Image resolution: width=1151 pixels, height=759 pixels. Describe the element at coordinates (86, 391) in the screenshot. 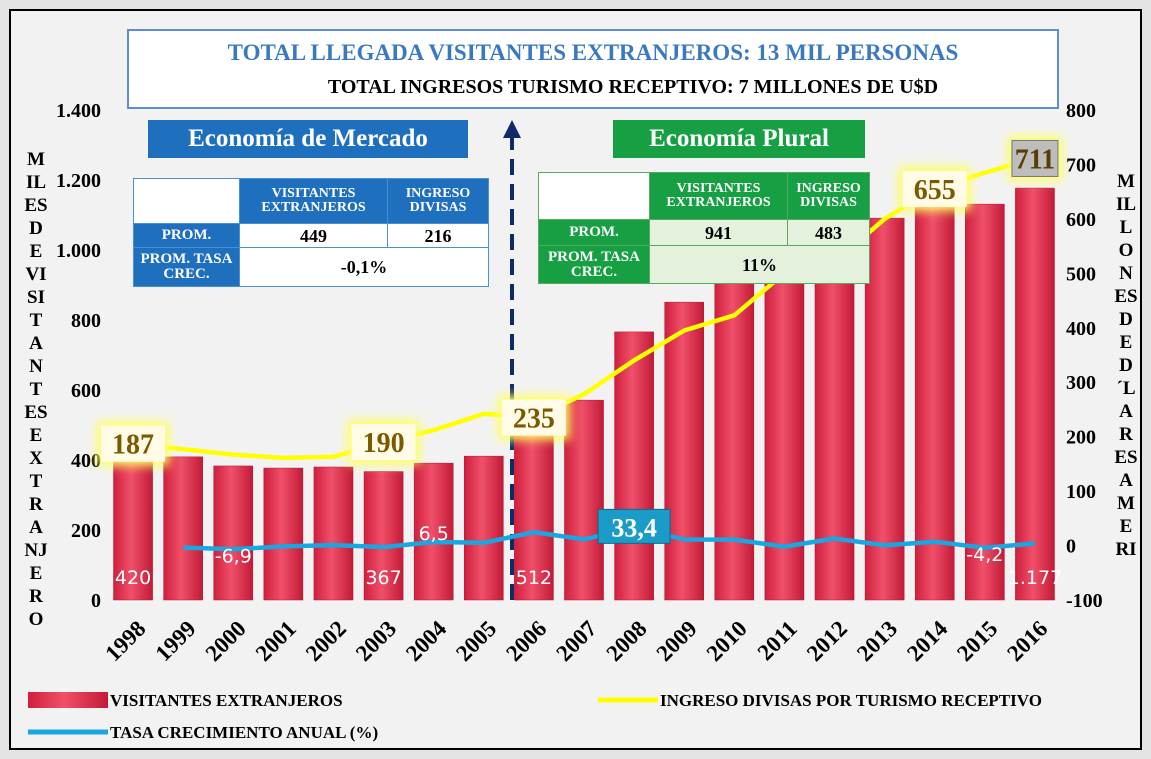

I see `y-tick-label: 600` at that location.